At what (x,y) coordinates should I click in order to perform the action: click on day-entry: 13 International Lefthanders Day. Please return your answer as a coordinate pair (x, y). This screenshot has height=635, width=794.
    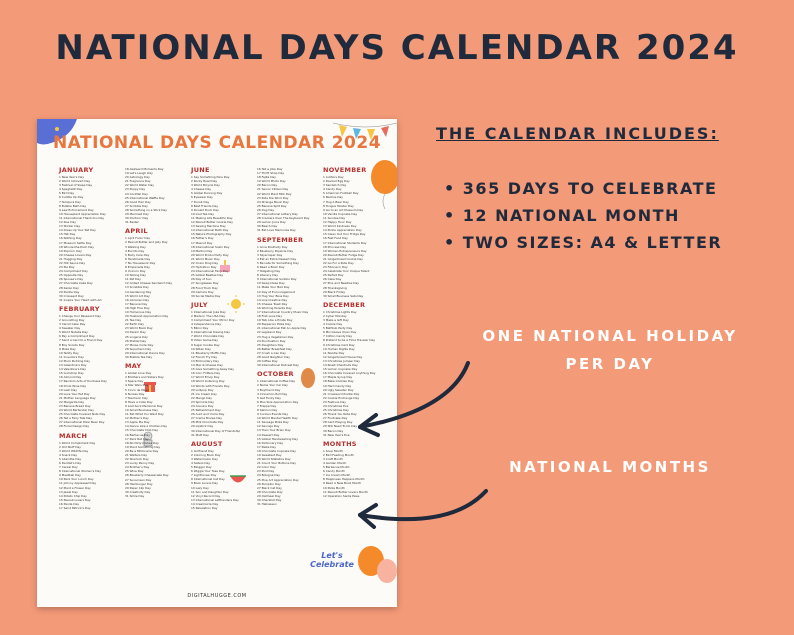
    Looking at the image, I should click on (215, 499).